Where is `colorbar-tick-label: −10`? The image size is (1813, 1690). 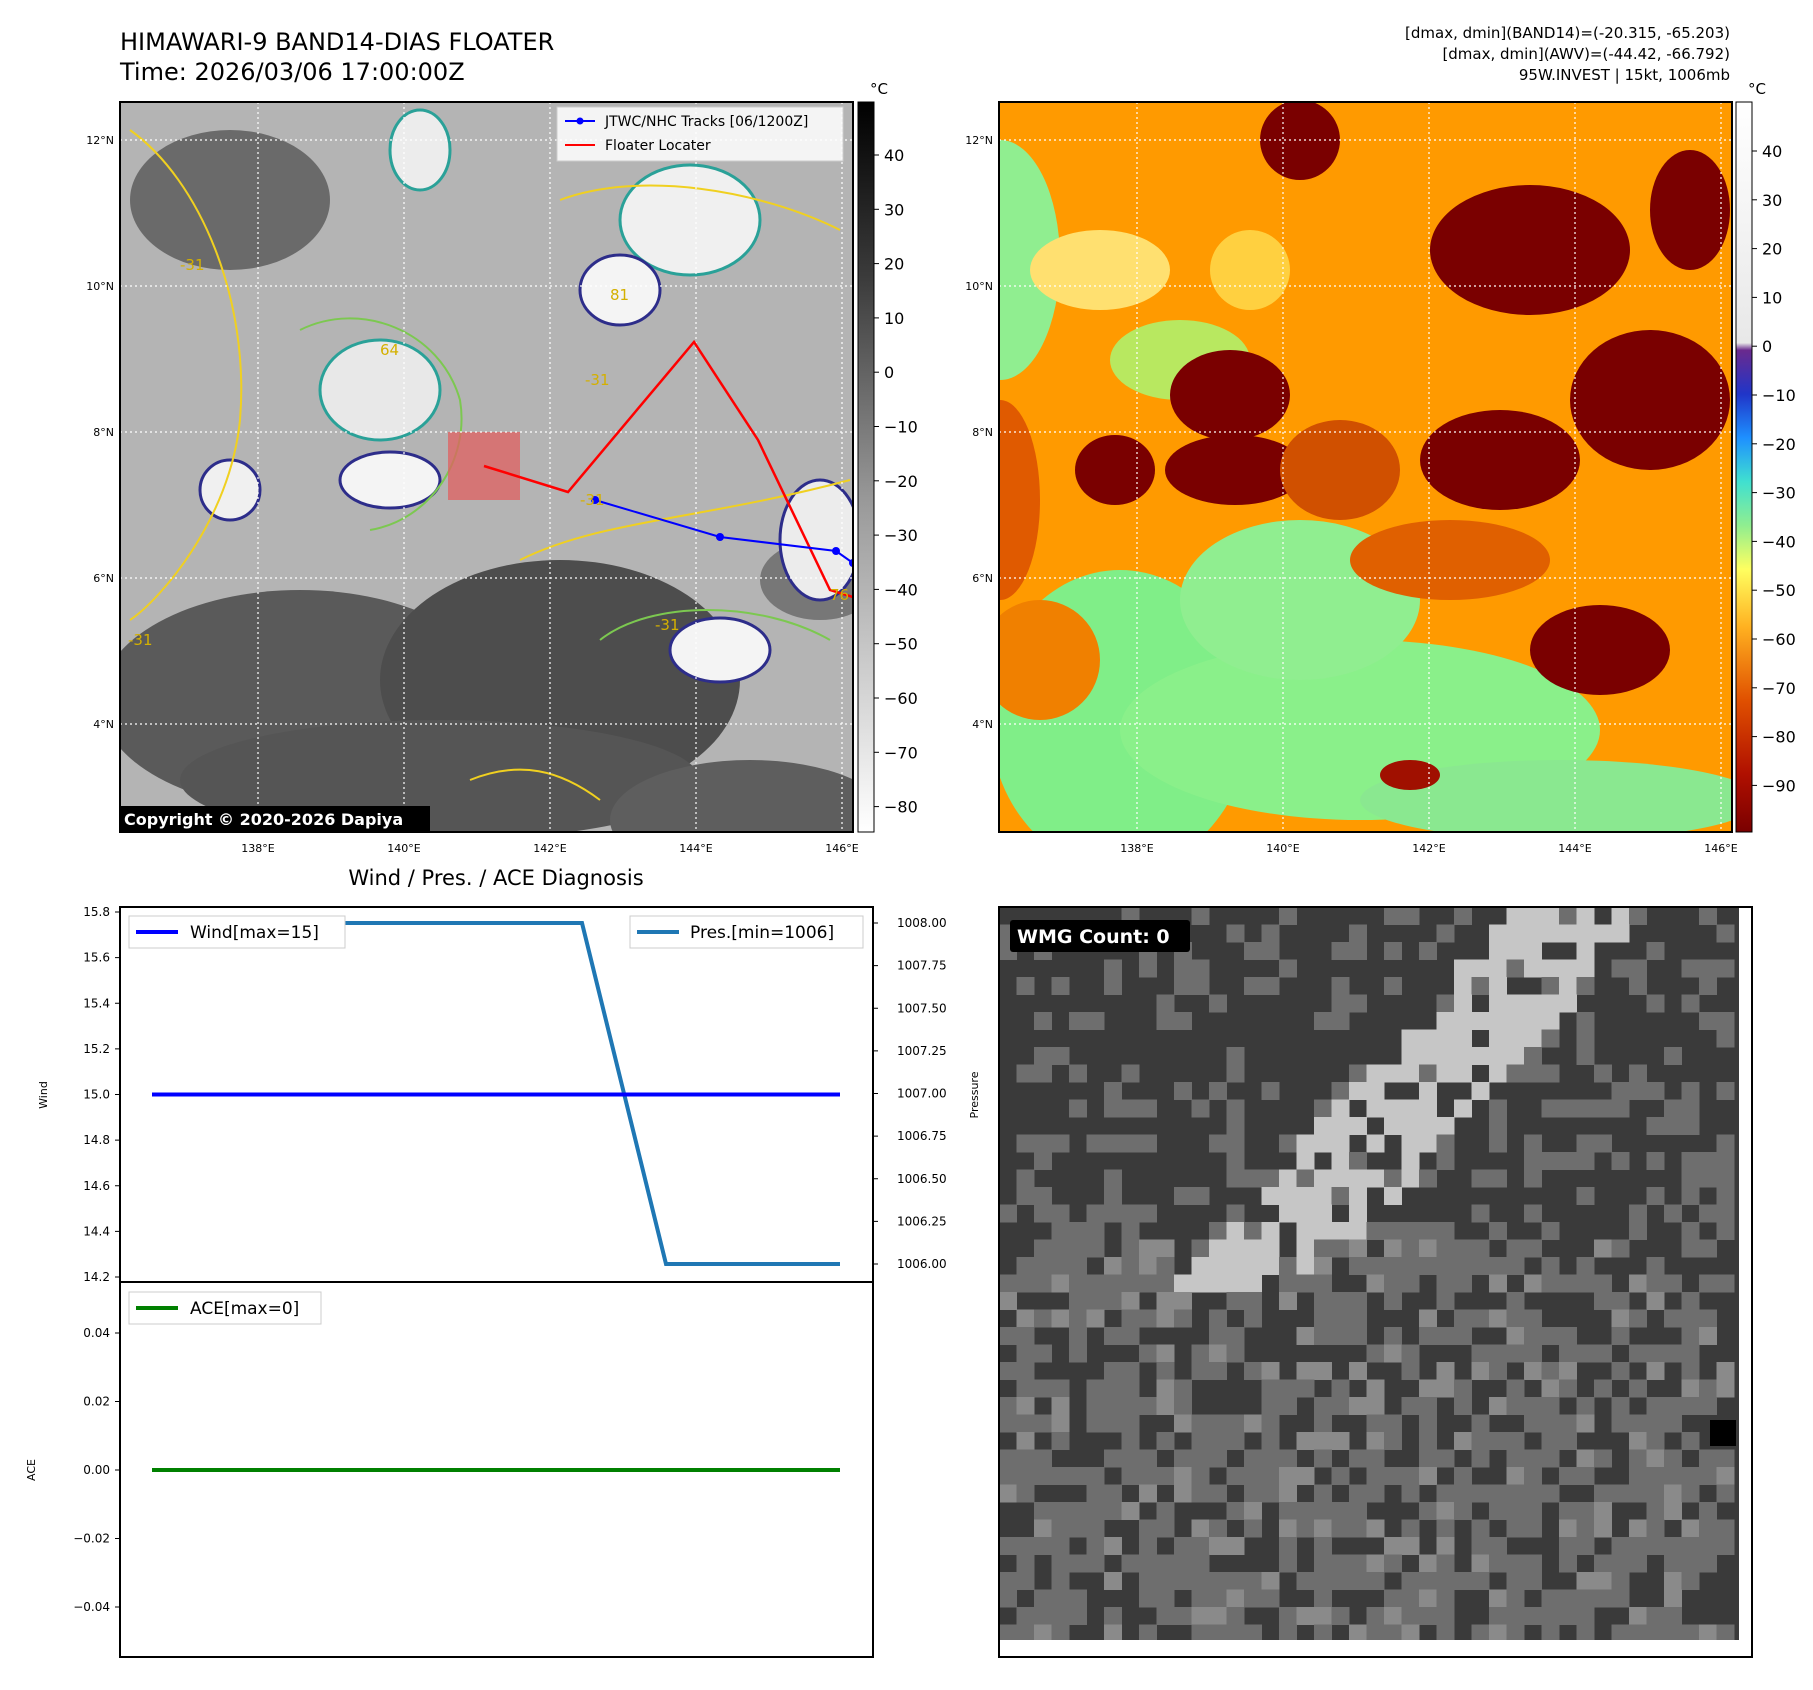 colorbar-tick-label: −10 is located at coordinates (901, 427).